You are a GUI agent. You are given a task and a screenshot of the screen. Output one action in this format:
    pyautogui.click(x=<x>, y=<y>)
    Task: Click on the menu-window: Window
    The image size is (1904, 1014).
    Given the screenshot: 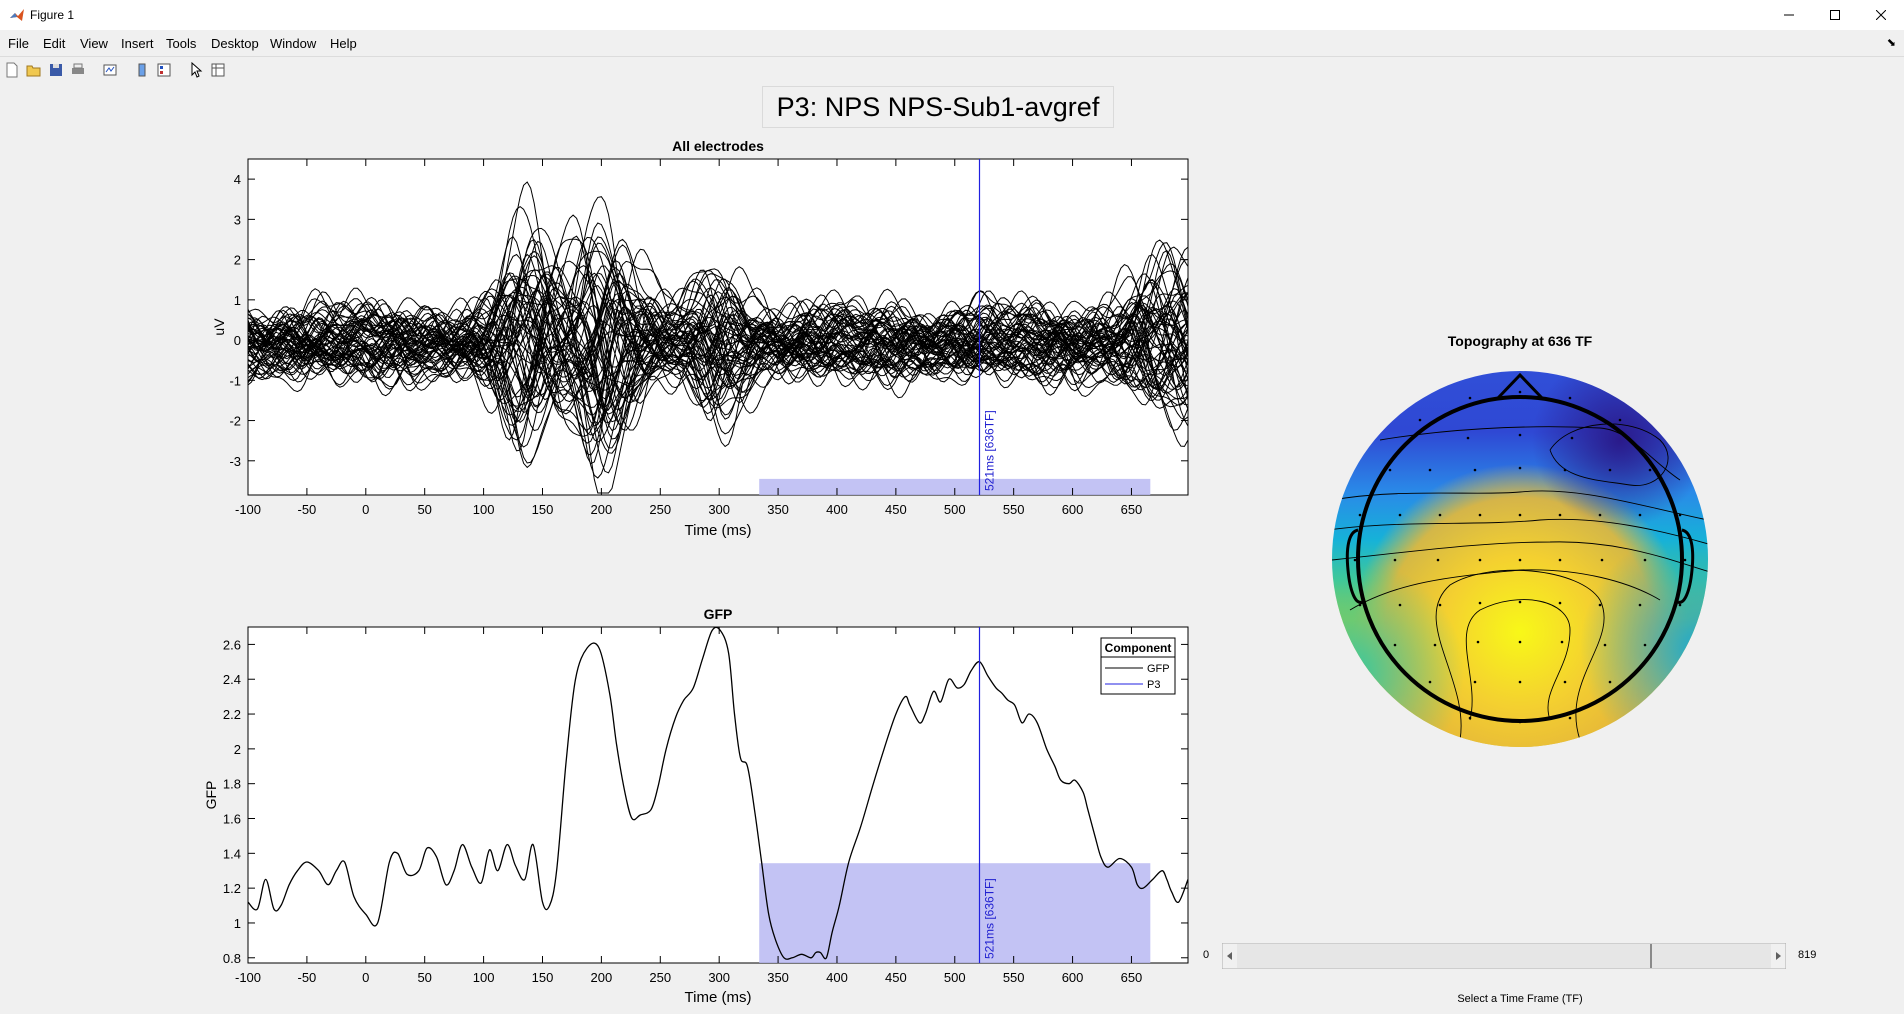 What is the action you would take?
    pyautogui.click(x=293, y=43)
    